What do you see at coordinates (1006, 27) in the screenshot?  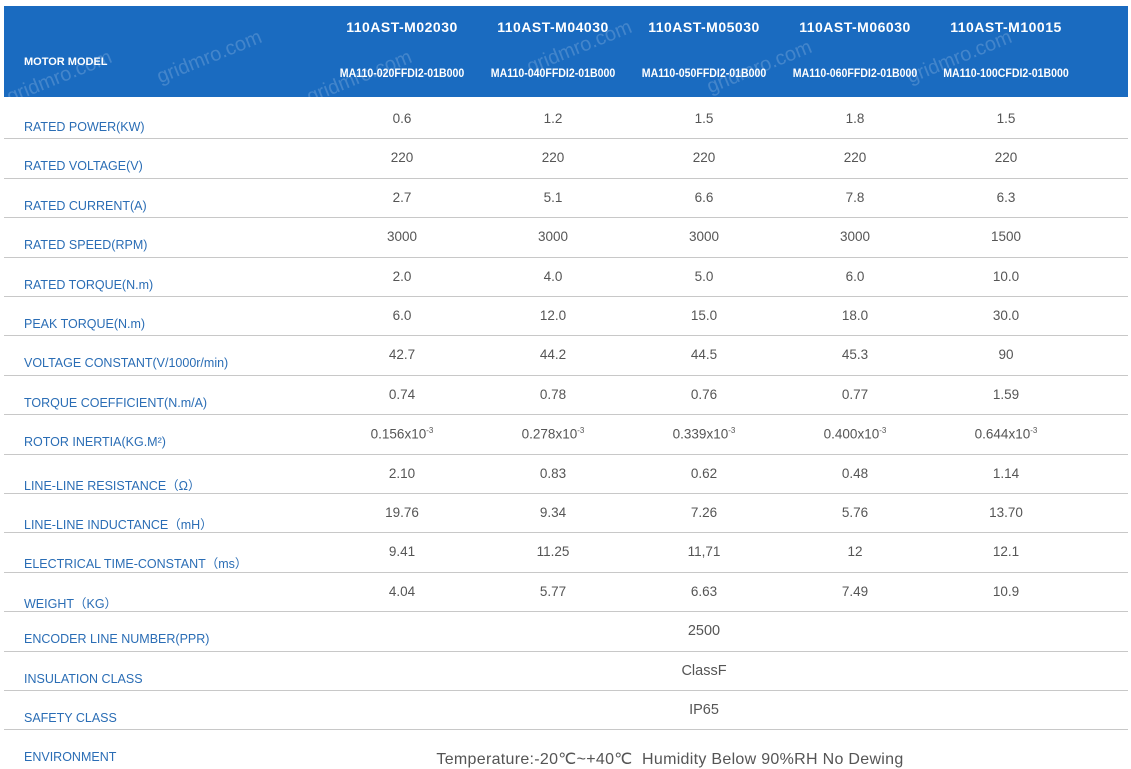 I see `model-name: 110AST-M10015` at bounding box center [1006, 27].